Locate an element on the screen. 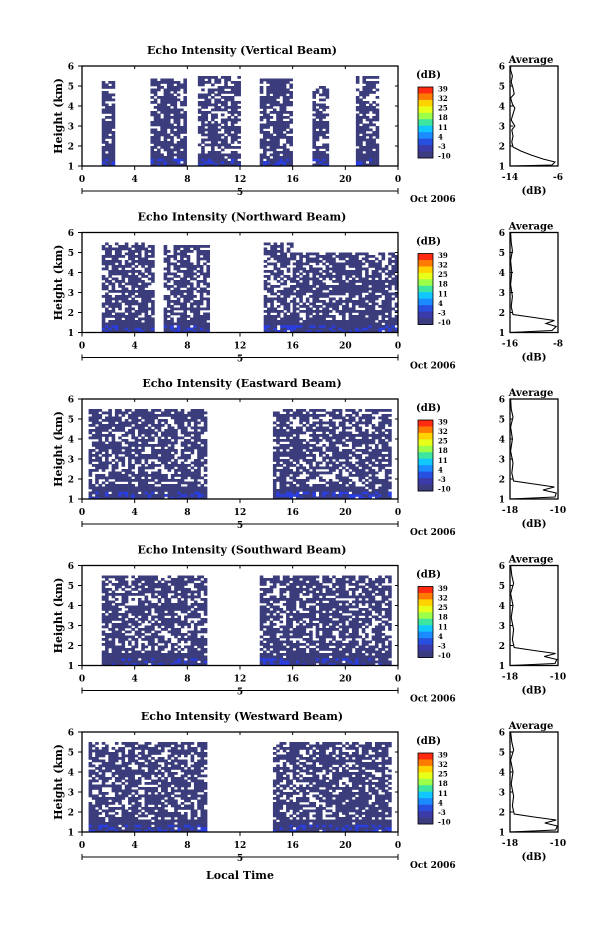  y-axis-label: Height (km) is located at coordinates (58, 283).